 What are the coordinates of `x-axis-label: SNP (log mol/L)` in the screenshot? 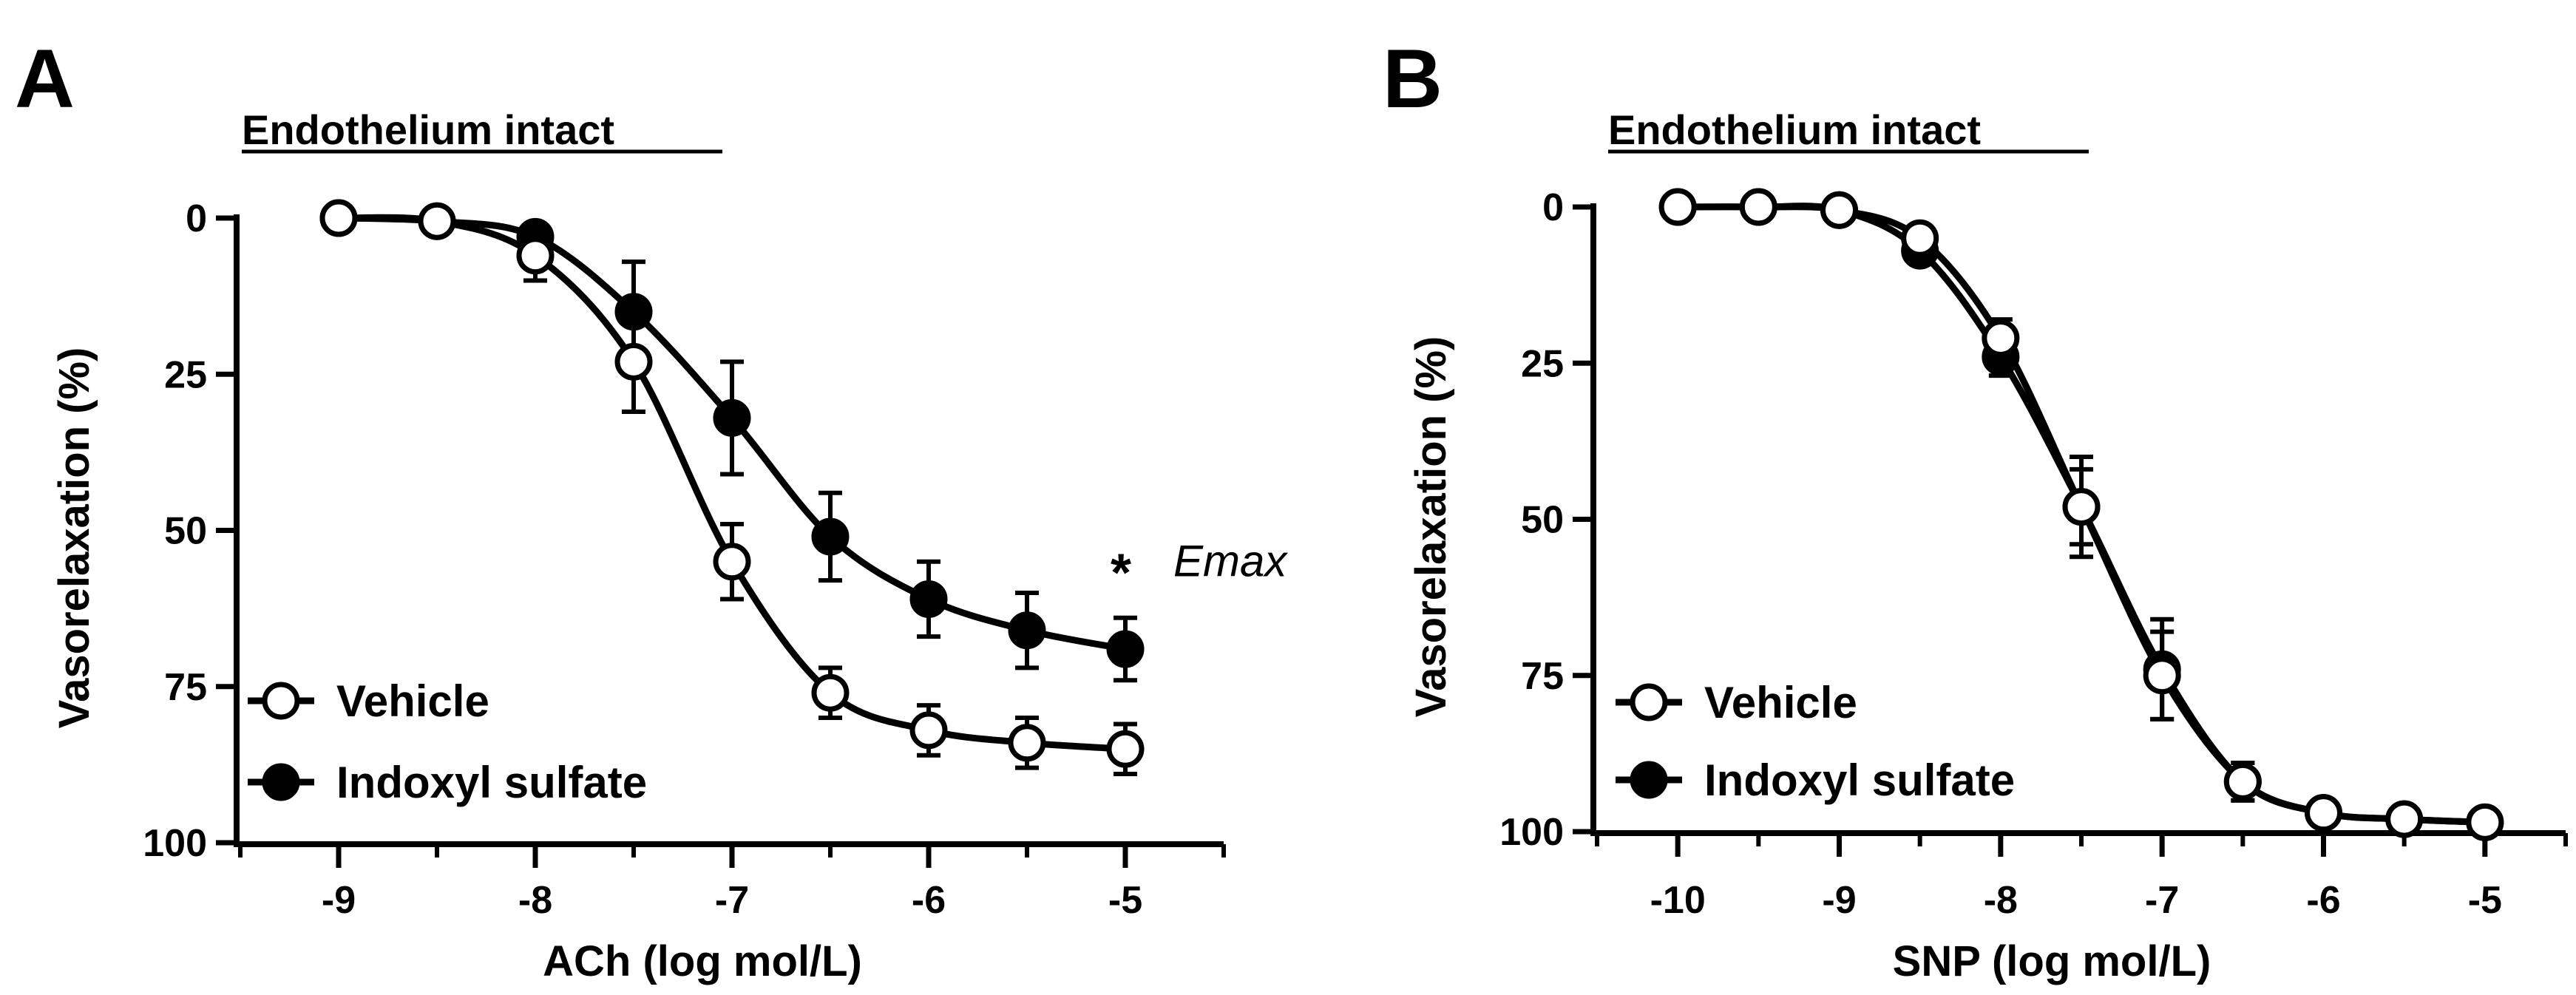 It's located at (2052, 961).